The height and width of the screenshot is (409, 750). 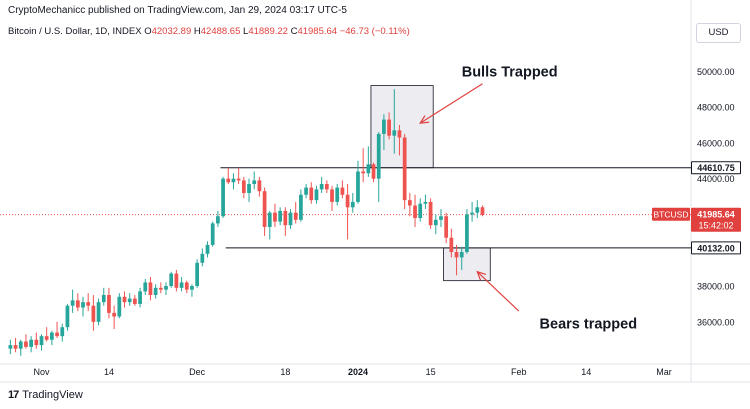 What do you see at coordinates (317, 31) in the screenshot?
I see `close-value: 41985.64` at bounding box center [317, 31].